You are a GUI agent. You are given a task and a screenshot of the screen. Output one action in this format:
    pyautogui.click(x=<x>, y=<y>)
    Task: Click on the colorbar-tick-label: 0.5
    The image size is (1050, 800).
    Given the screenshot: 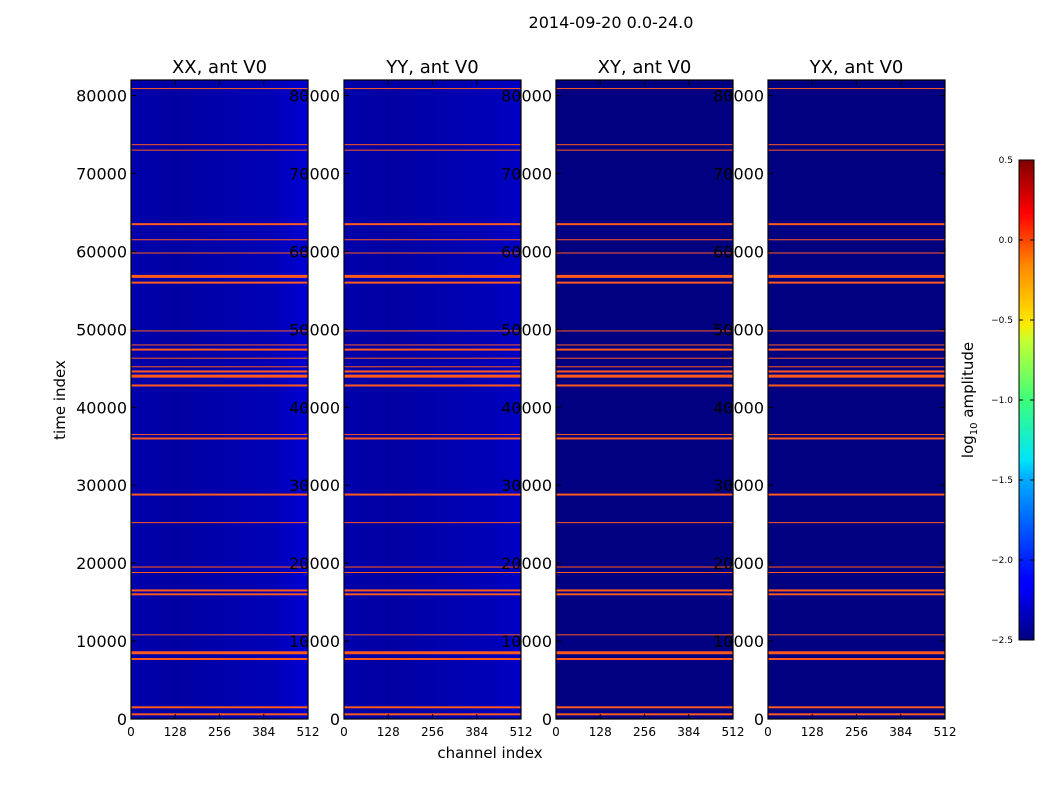 What is the action you would take?
    pyautogui.click(x=1006, y=161)
    